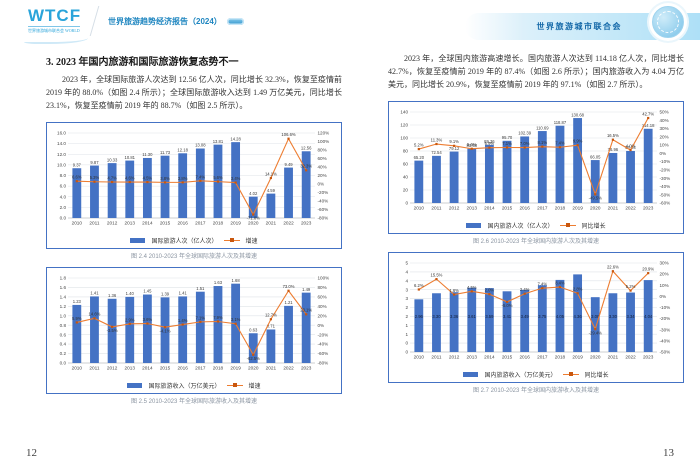 The height and width of the screenshot is (470, 700). I want to click on svg-text: 0.63, so click(253, 329).